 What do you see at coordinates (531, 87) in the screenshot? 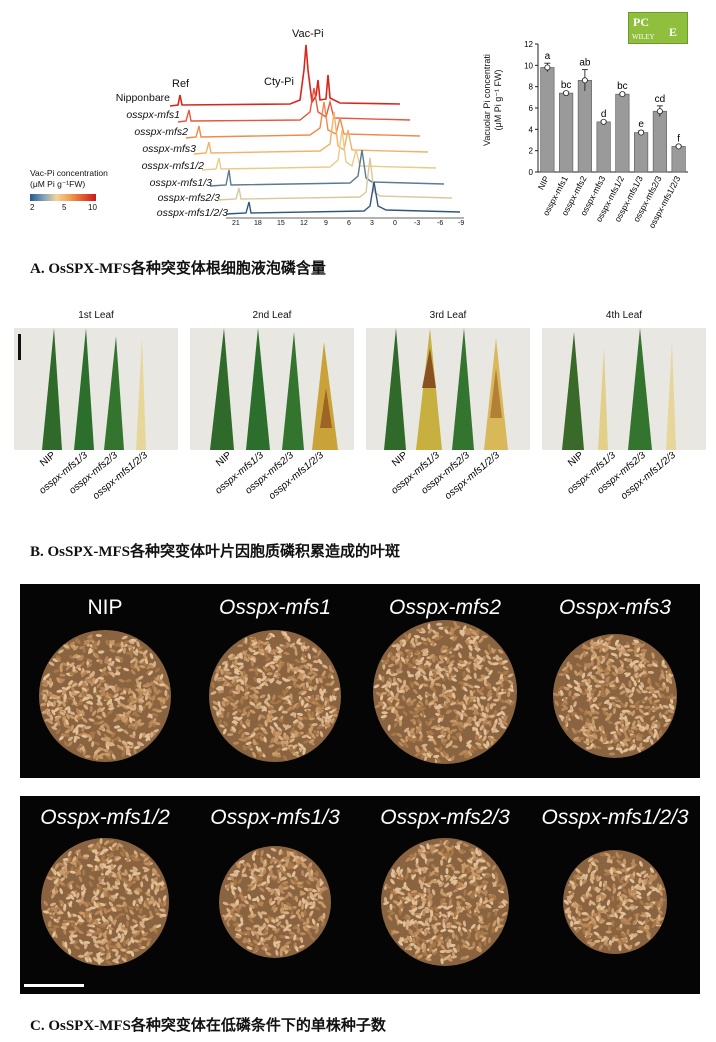
I see `y-tick-label: 8` at bounding box center [531, 87].